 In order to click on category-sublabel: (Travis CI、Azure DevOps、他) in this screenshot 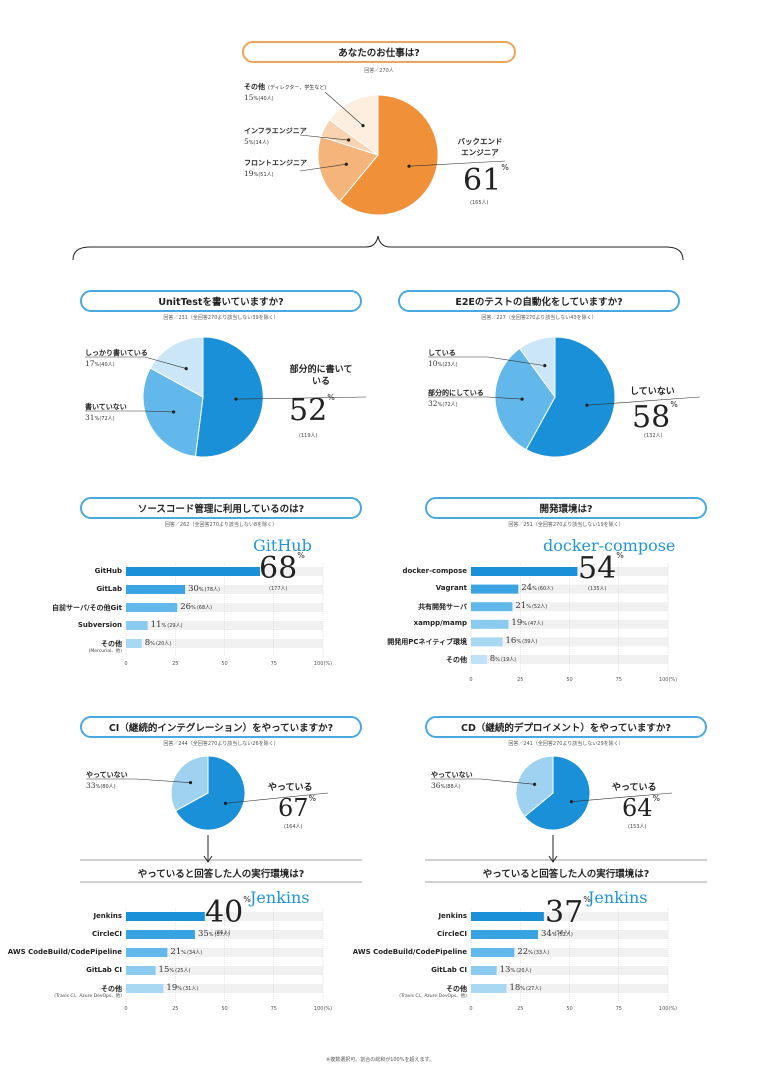, I will do `click(88, 996)`.